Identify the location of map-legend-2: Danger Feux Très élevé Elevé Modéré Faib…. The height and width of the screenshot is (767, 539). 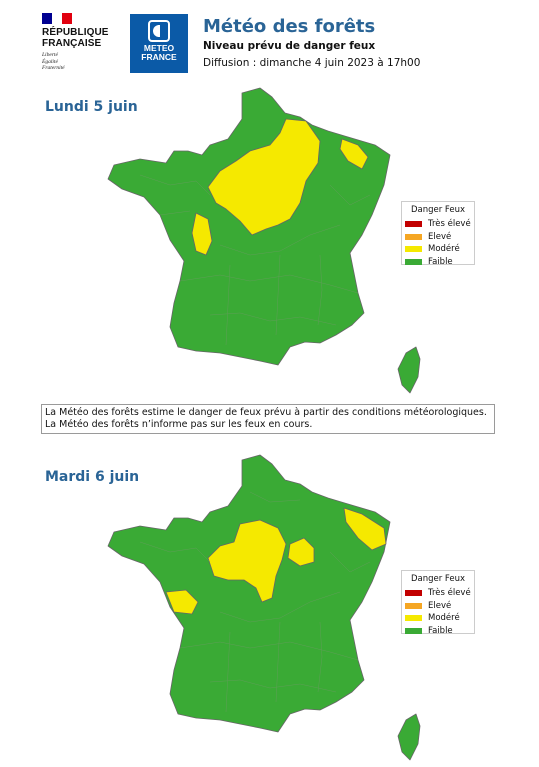
(438, 603).